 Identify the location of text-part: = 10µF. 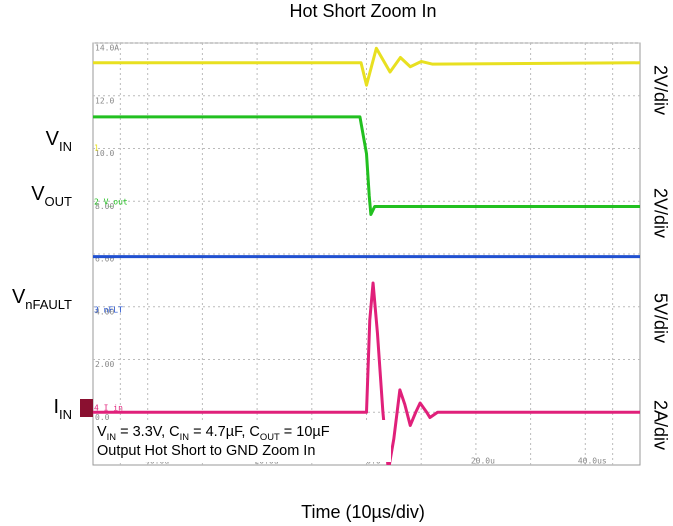
(305, 432).